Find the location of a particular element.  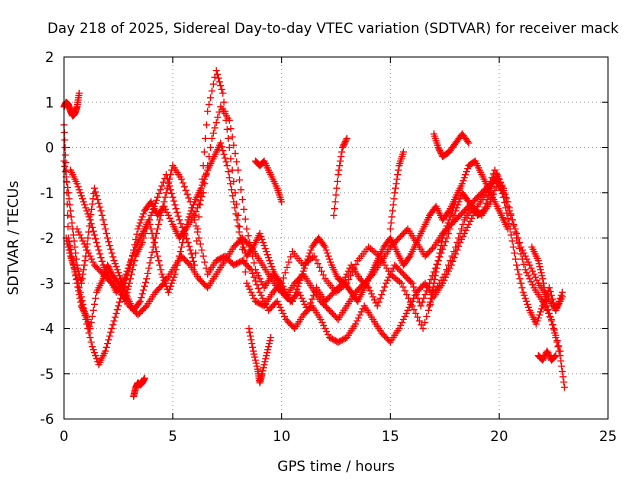

x-tick-label: 5 is located at coordinates (172, 437).